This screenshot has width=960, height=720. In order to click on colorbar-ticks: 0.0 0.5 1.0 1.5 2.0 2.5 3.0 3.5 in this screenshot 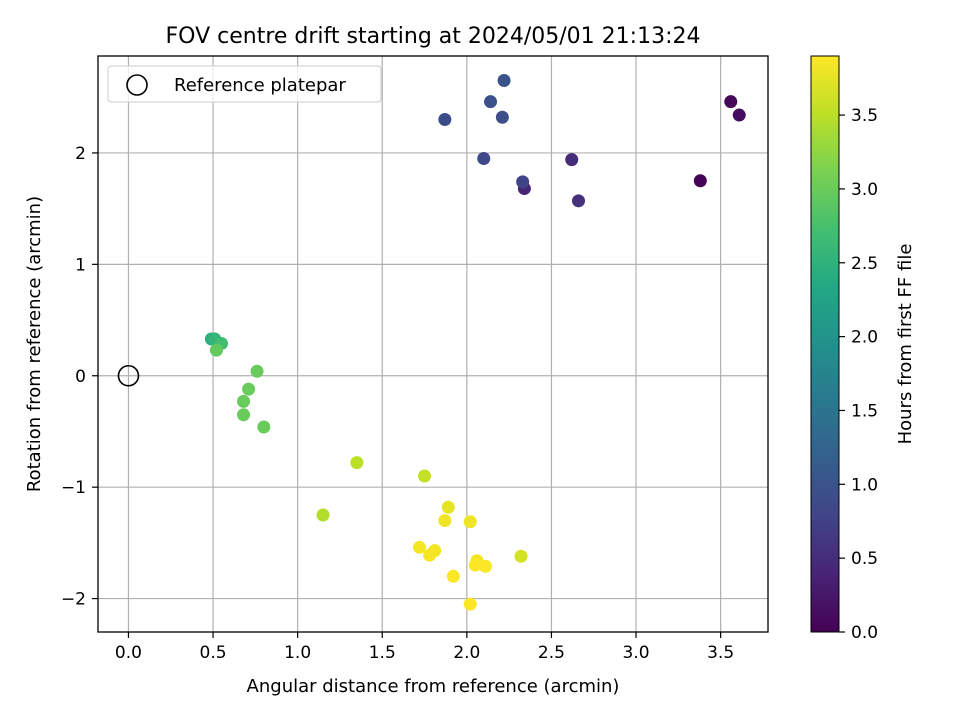, I will do `click(858, 374)`.